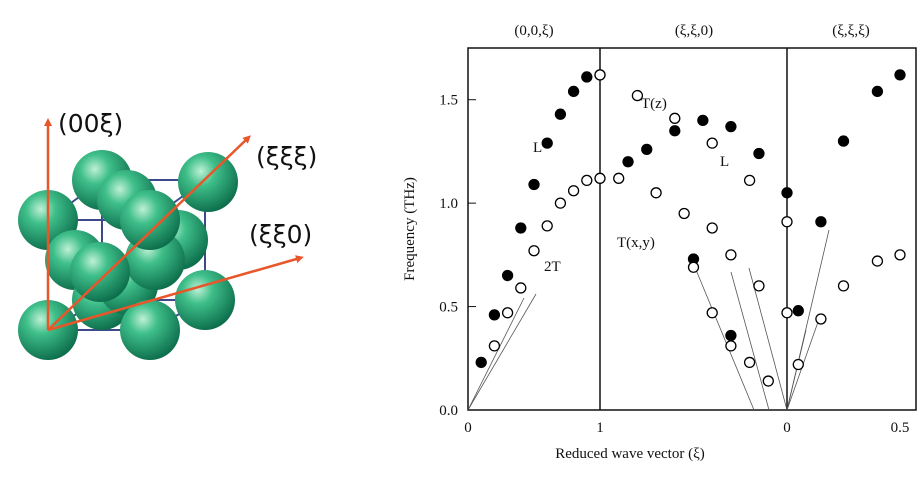 This screenshot has width=924, height=477. What do you see at coordinates (636, 243) in the screenshot?
I see `annotation-Txy: T(x,y)` at bounding box center [636, 243].